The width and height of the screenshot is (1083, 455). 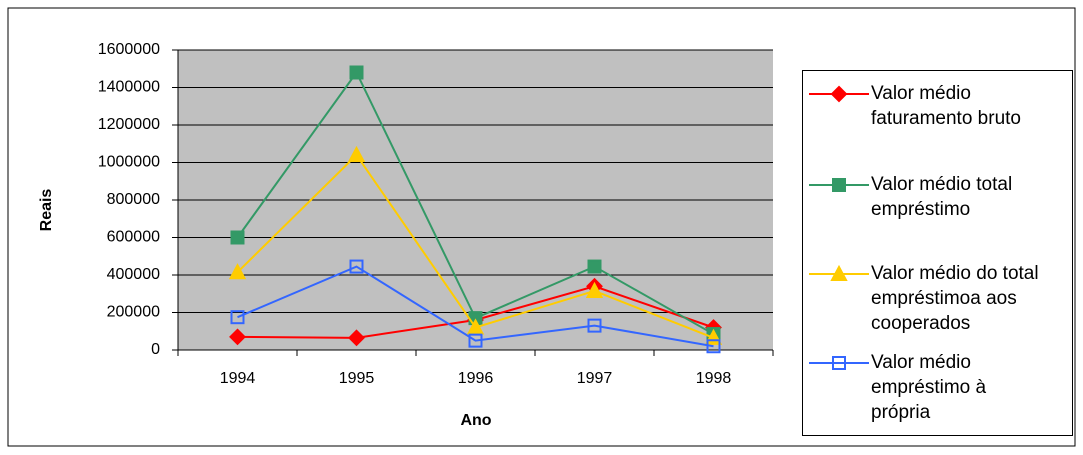 I want to click on y-axis-label: Reais, so click(x=46, y=210).